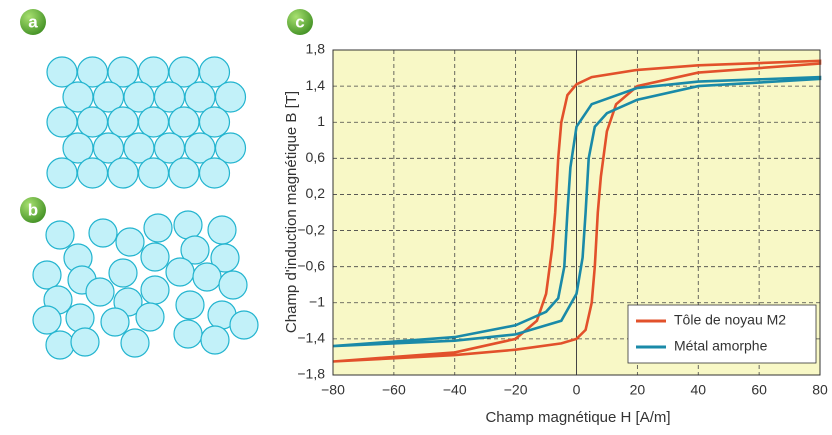 This screenshot has height=435, width=832. Describe the element at coordinates (638, 390) in the screenshot. I see `x-tick-label: 20` at that location.